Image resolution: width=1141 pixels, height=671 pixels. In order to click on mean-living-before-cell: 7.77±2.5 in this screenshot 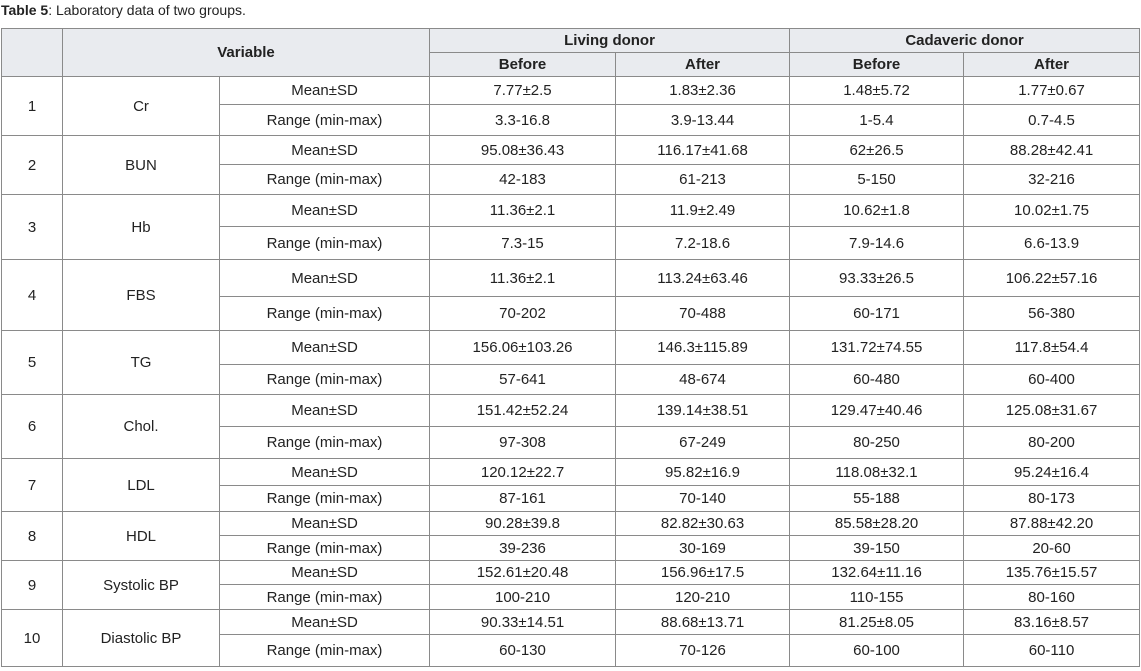, I will do `click(523, 90)`.